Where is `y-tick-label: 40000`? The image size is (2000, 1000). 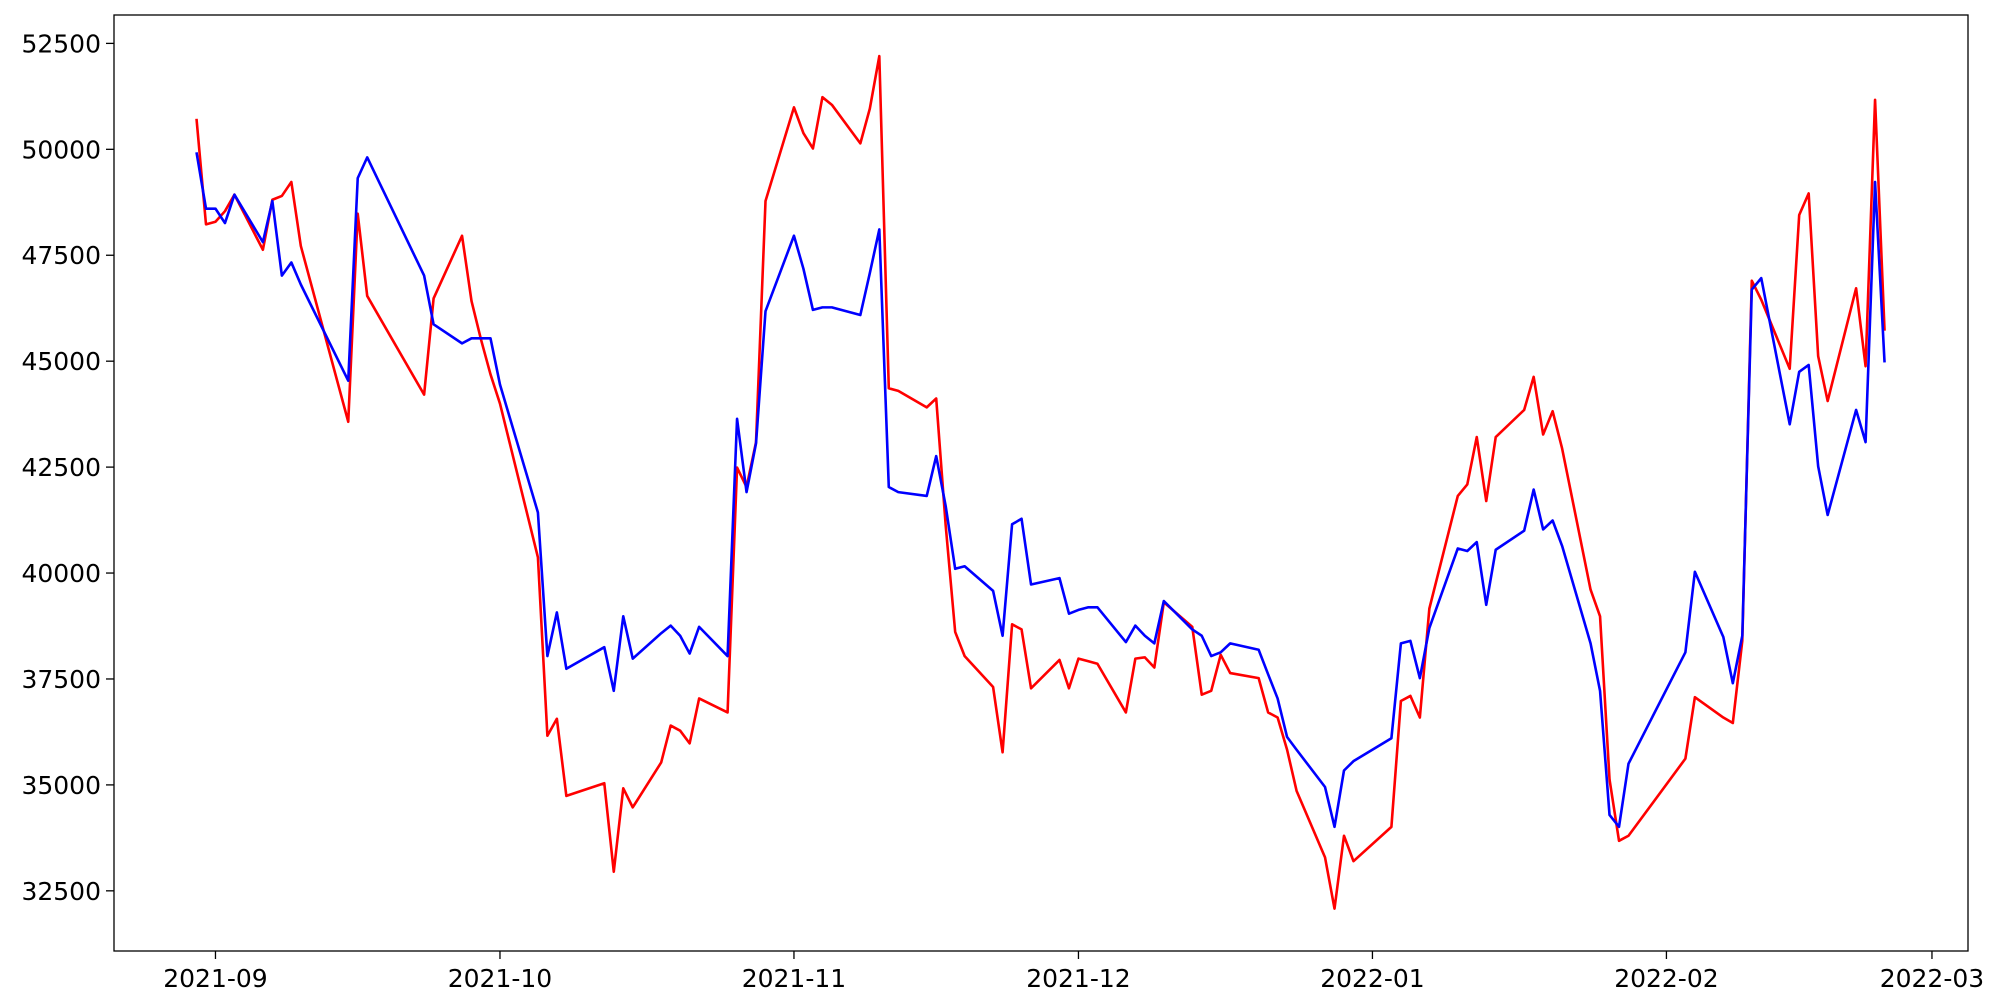 y-tick-label: 40000 is located at coordinates (61, 573).